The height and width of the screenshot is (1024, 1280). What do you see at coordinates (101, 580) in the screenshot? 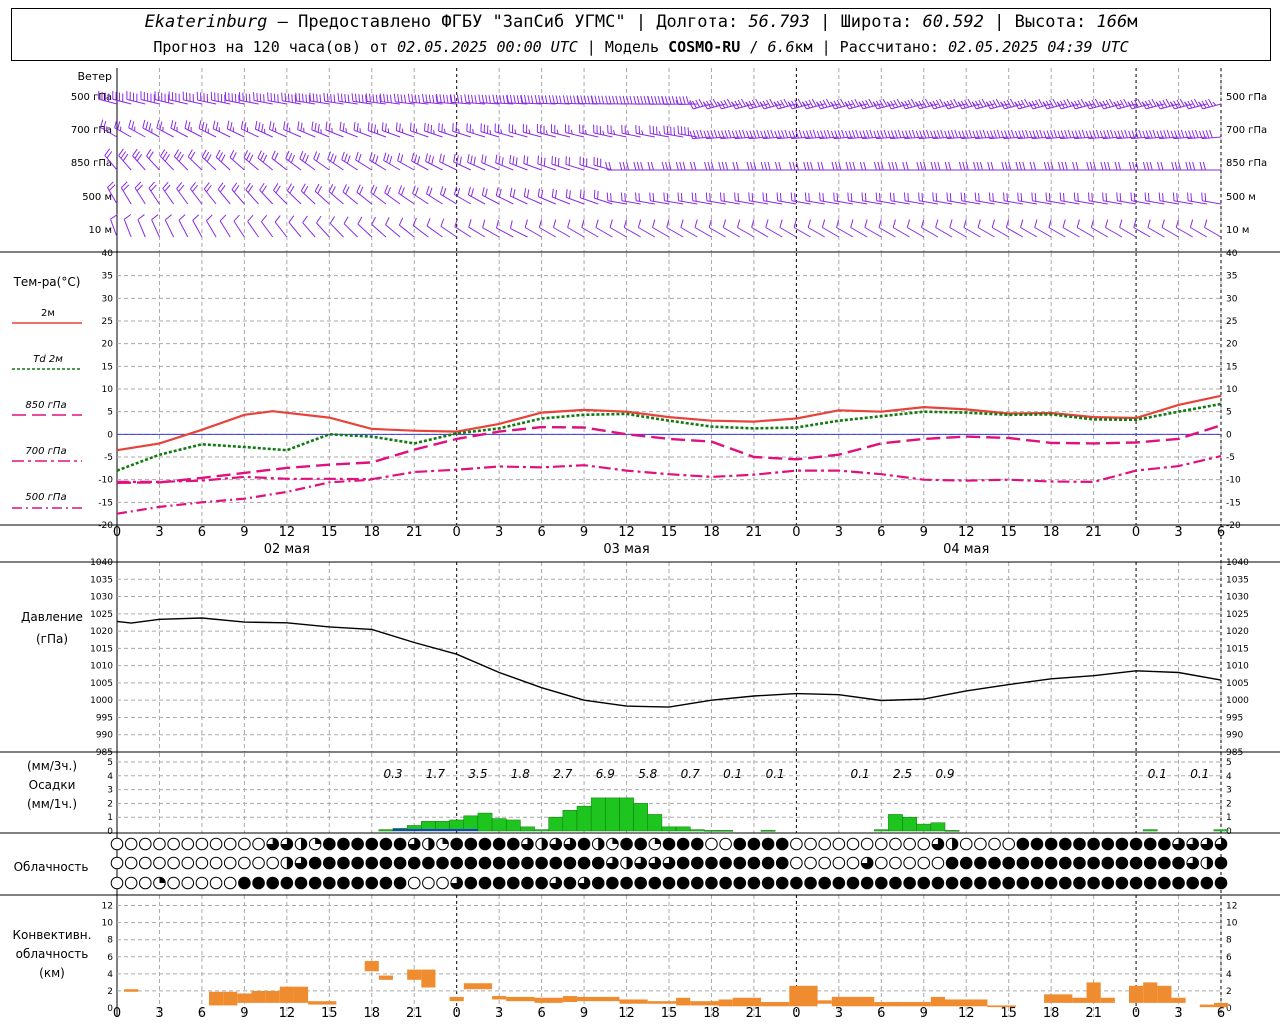
I see `pressure-tick-left: 1035` at bounding box center [101, 580].